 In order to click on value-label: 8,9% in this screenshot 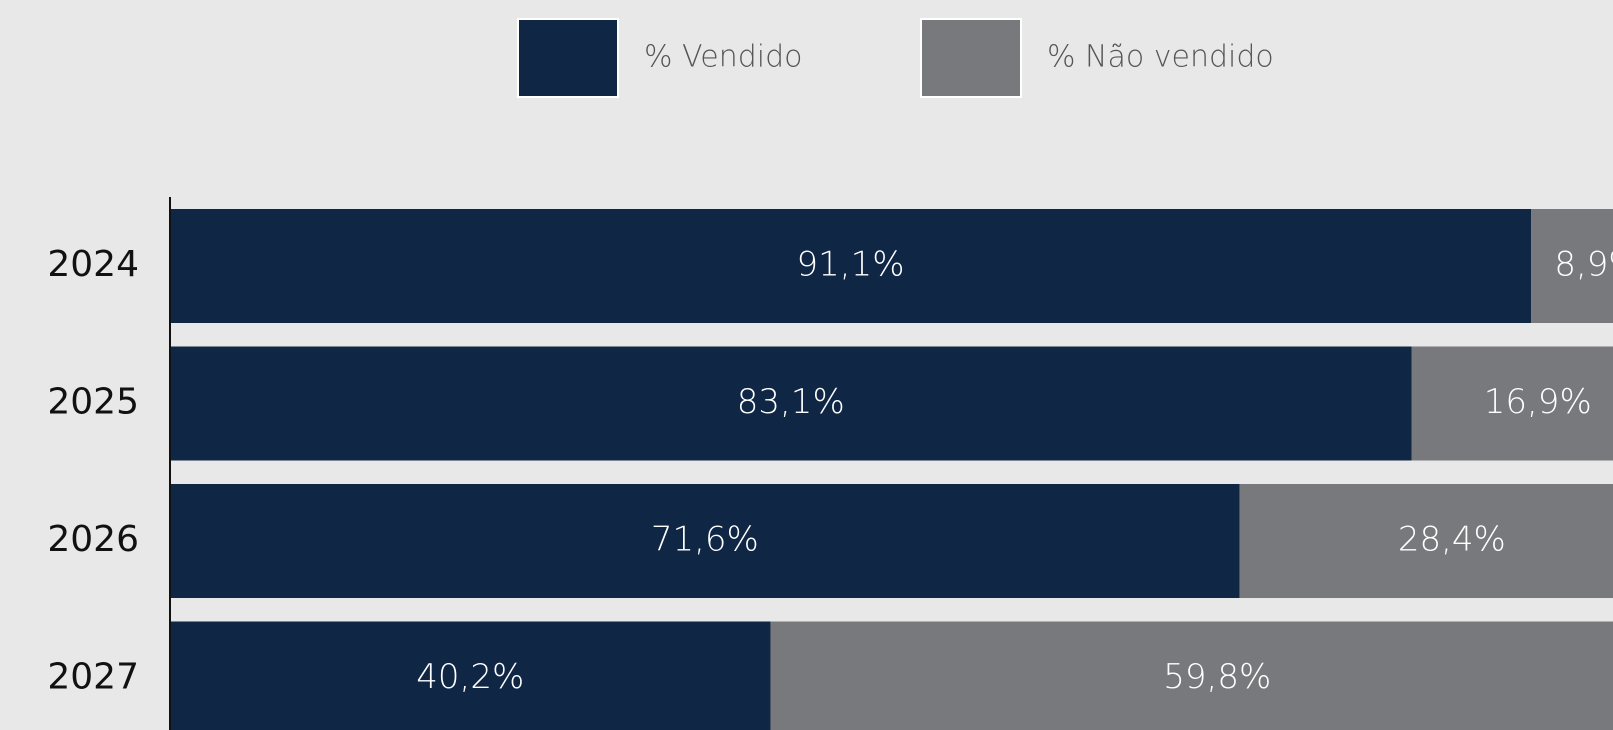, I will do `click(1583, 265)`.